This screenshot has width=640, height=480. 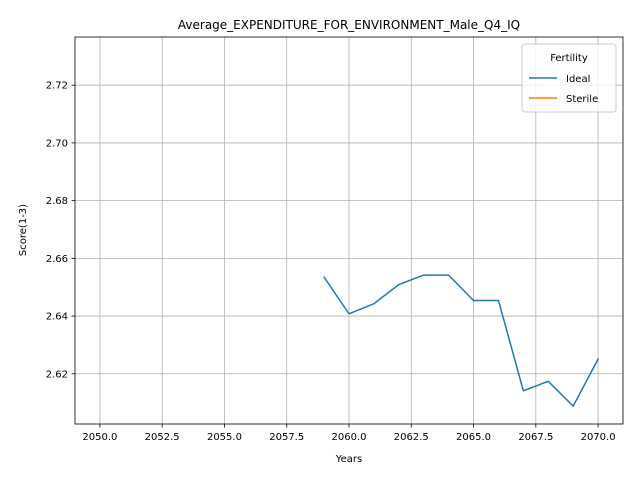 I want to click on y-tick-label: 2.70, so click(x=57, y=143).